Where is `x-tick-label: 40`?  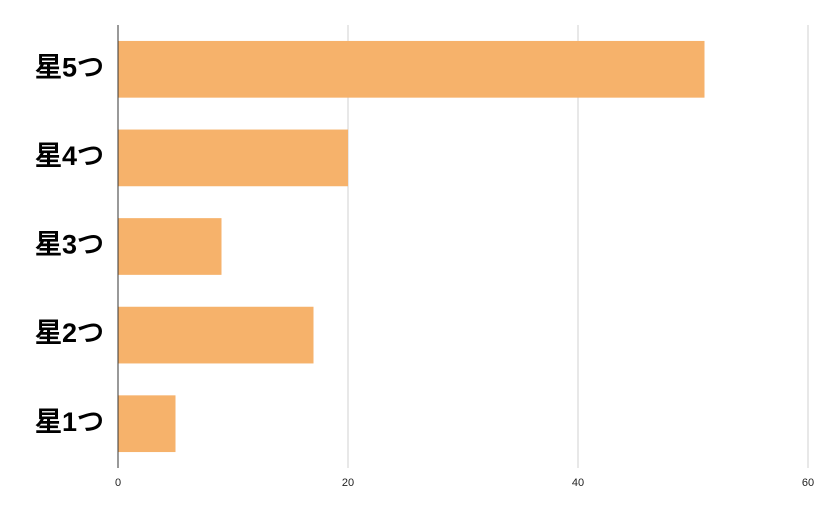 x-tick-label: 40 is located at coordinates (578, 483).